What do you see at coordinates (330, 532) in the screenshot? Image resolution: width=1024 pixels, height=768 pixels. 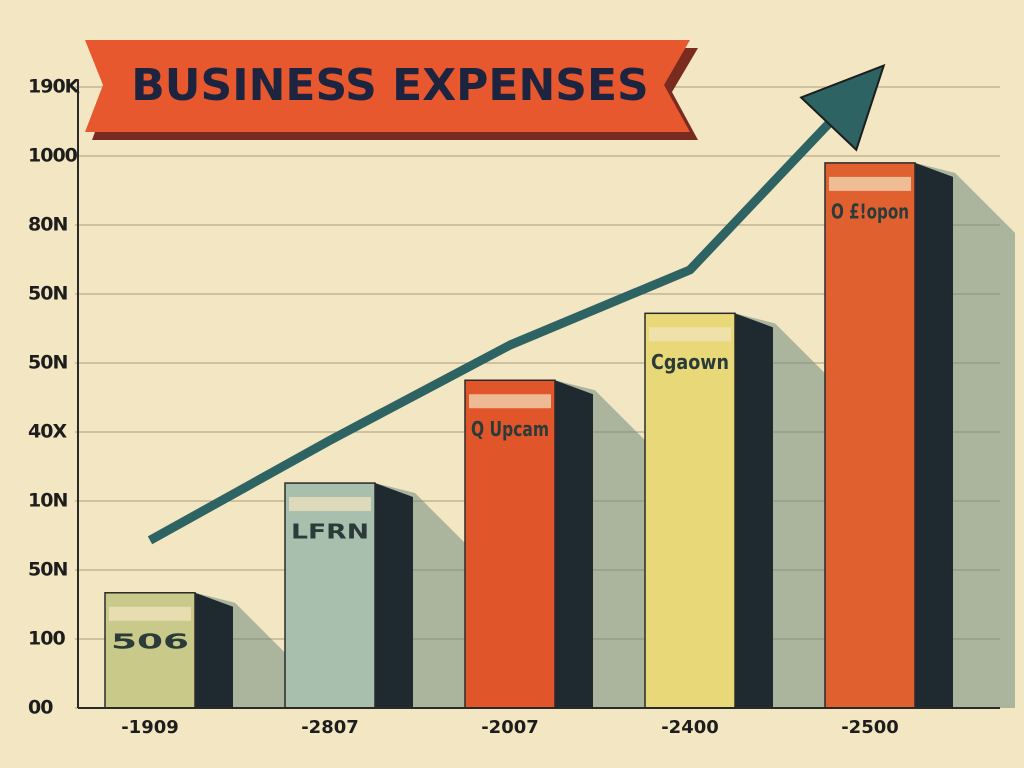 I see `bar-annotation: LFRN` at bounding box center [330, 532].